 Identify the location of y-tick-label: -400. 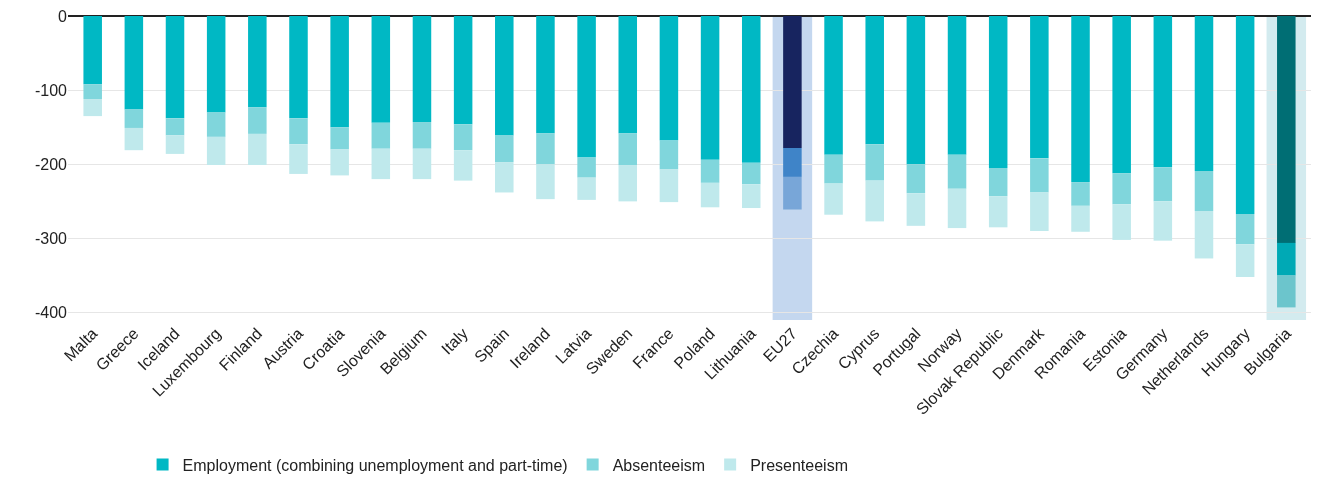
(51, 313).